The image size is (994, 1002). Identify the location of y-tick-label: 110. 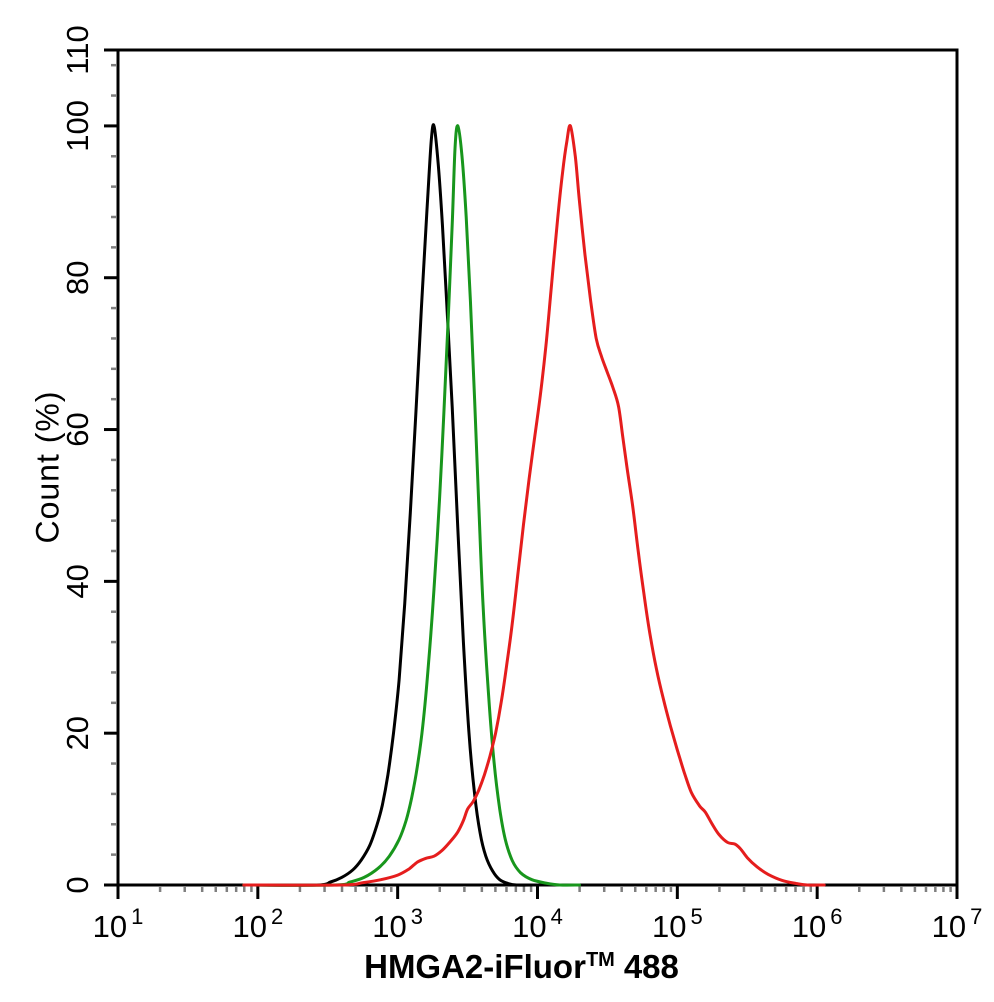
(77, 49).